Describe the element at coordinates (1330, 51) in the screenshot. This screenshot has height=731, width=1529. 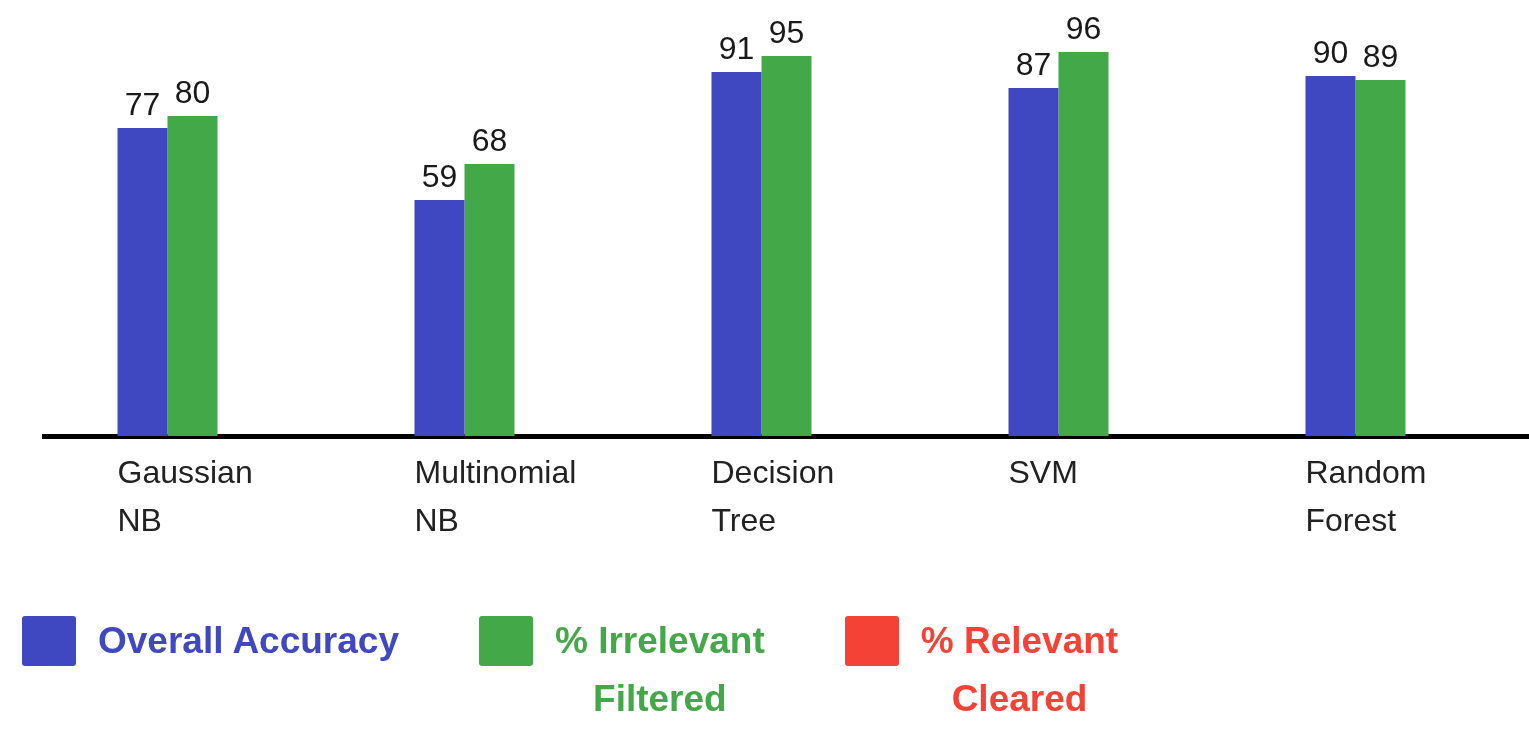
I see `data-label: 90` at that location.